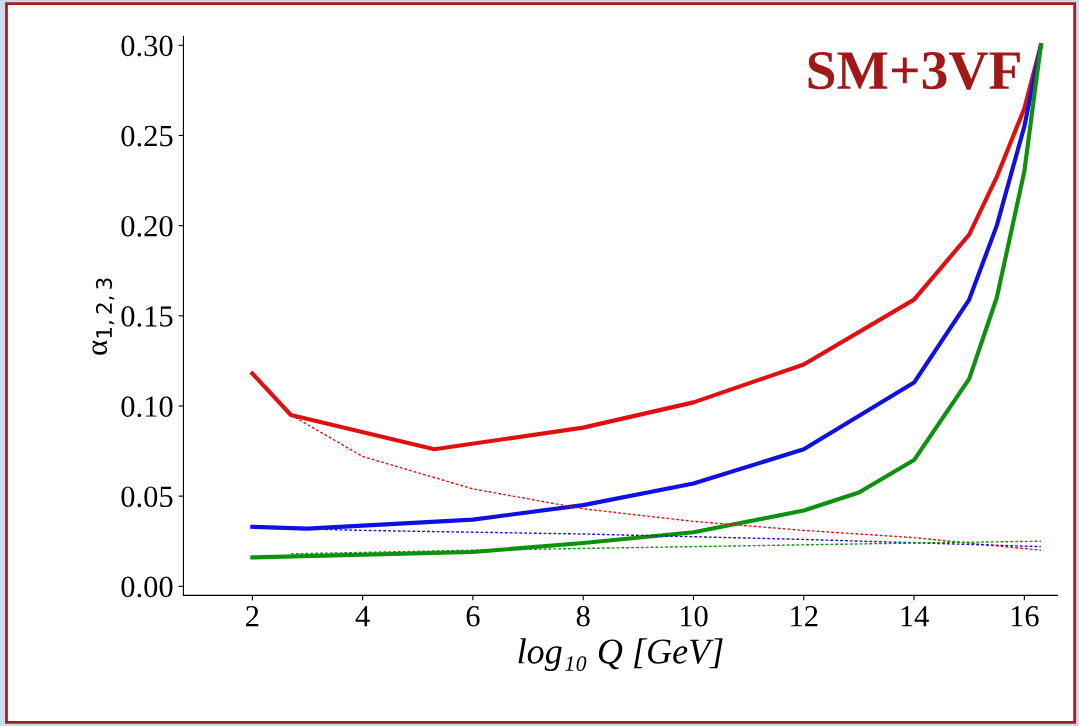  I want to click on y-tick-label: 0.25, so click(147, 136).